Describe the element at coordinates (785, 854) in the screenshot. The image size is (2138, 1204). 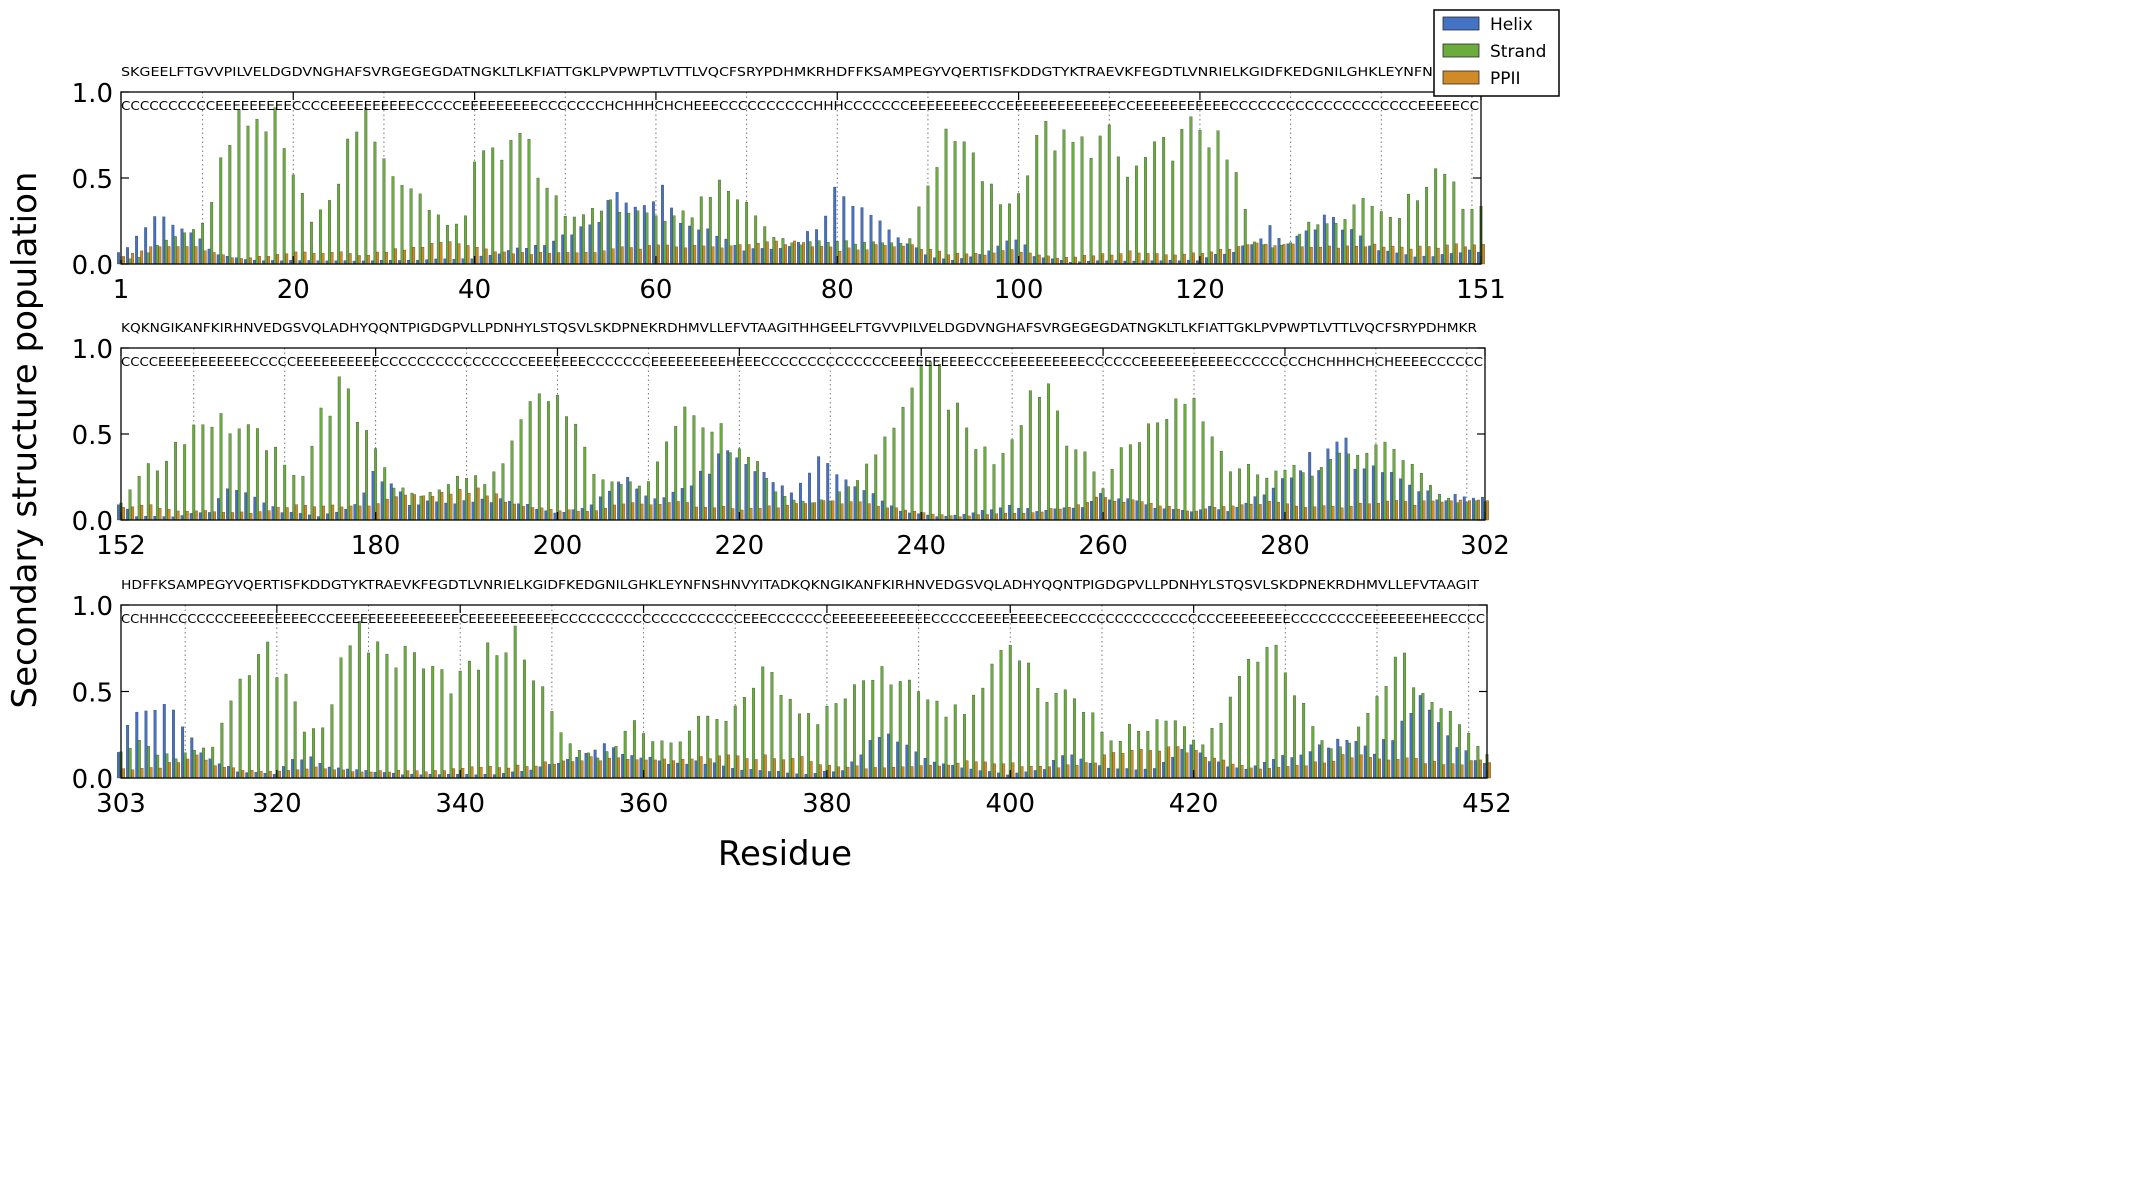
I see `x-axis-label: Residue` at that location.